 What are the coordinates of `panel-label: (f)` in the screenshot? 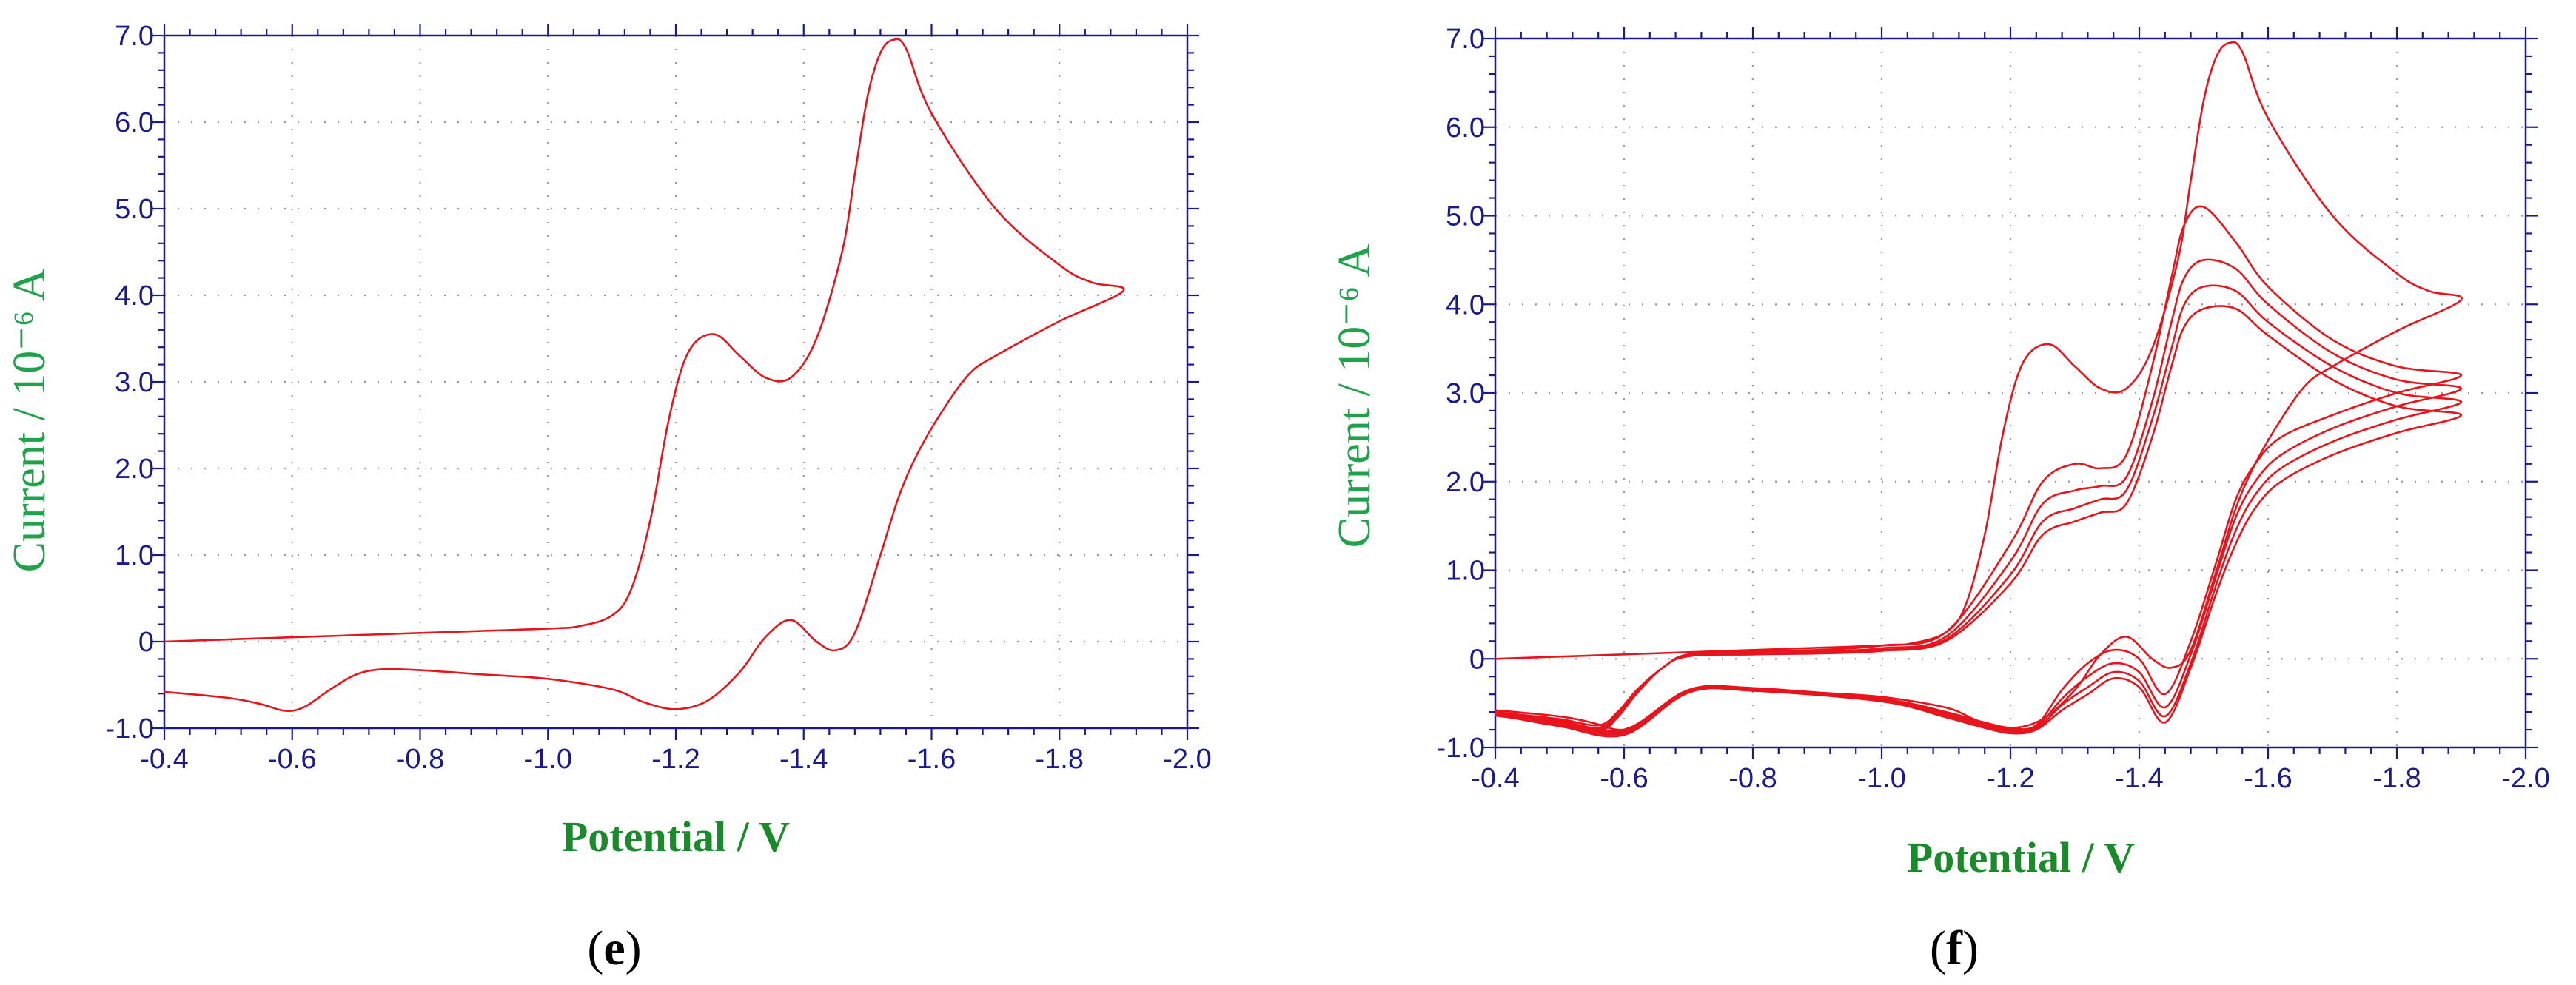 It's located at (1954, 948).